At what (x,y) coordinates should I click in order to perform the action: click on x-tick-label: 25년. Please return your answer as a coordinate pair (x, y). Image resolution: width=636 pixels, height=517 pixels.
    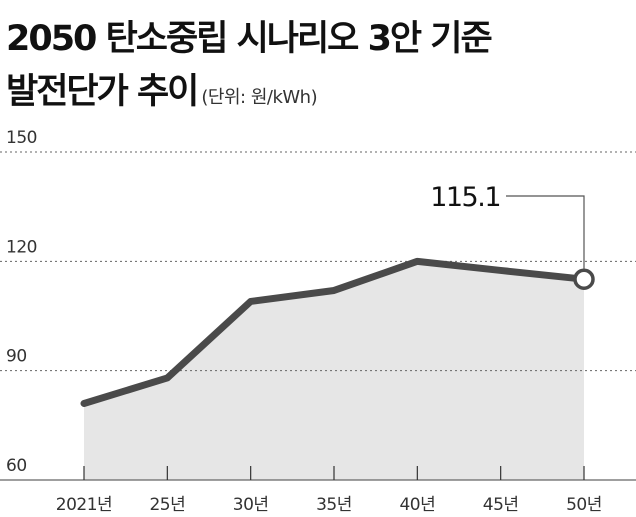
    Looking at the image, I should click on (167, 505).